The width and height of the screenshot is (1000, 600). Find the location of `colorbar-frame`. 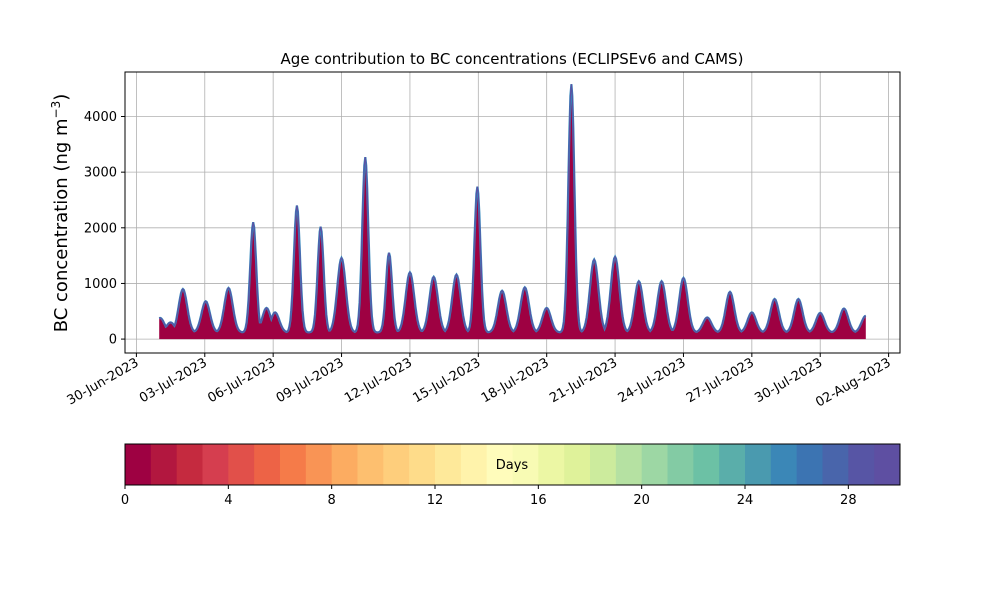

colorbar-frame is located at coordinates (512, 464).